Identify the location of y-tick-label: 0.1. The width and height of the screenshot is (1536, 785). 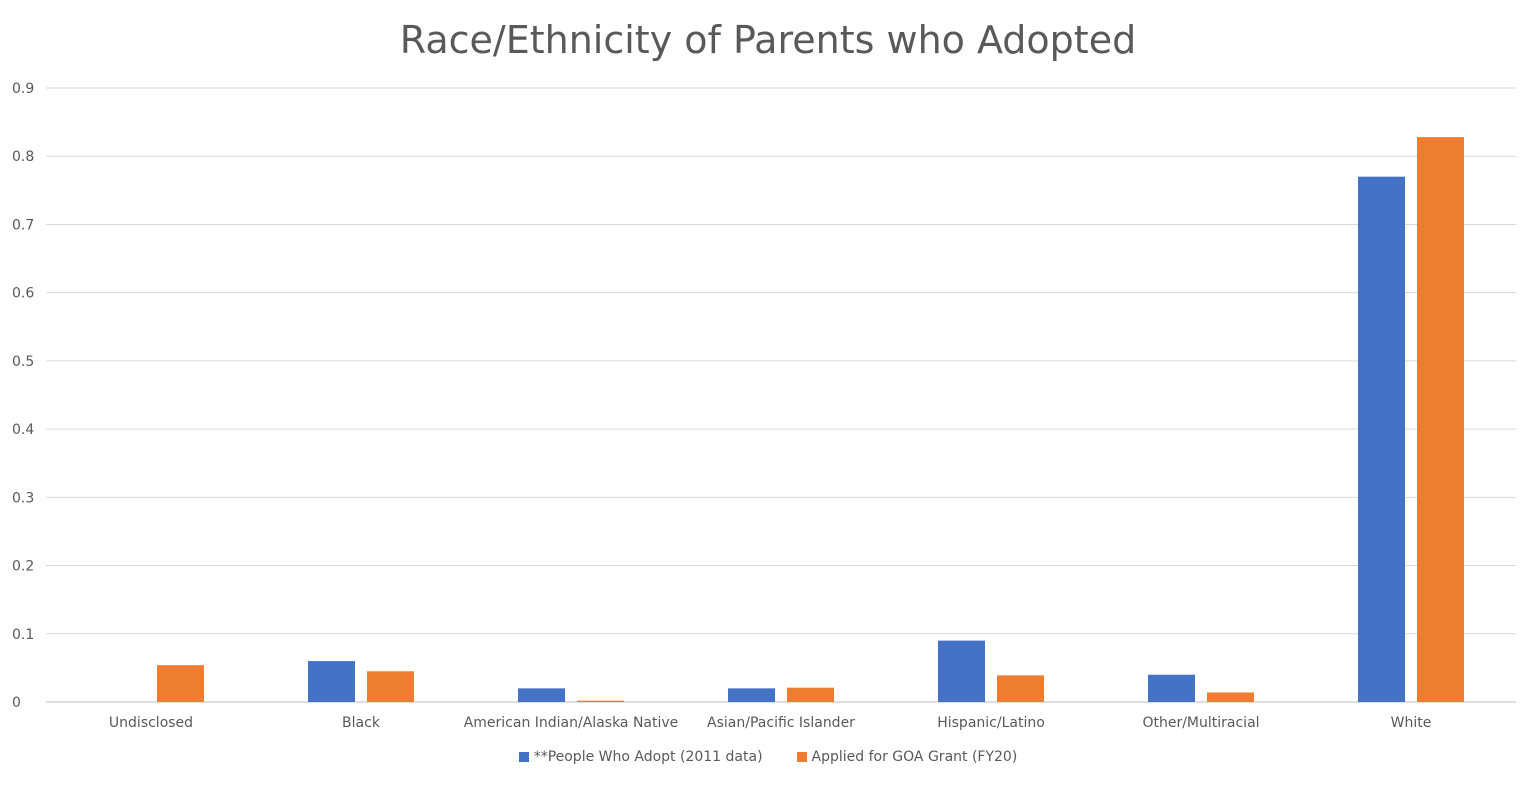
(23, 635).